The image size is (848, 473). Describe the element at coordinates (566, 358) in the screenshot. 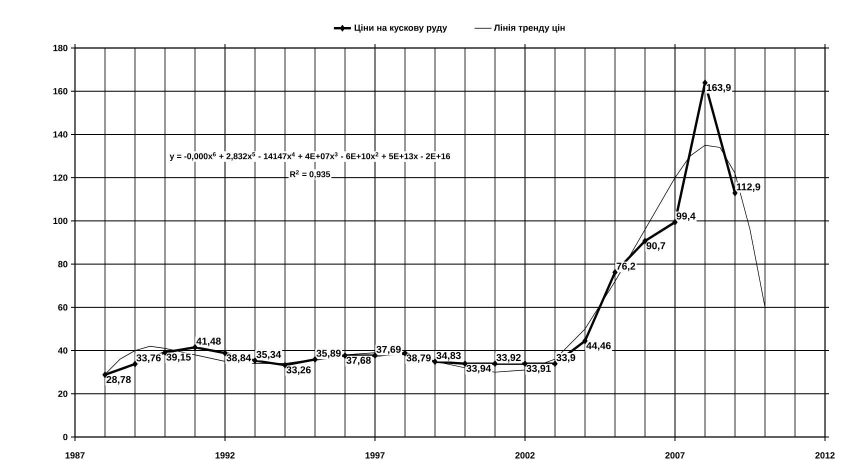

I see `data-label: 33,9` at that location.